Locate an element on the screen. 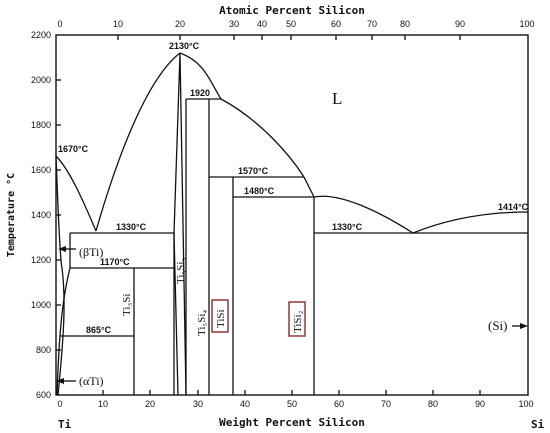  y-axis-title: Temperature °C is located at coordinates (11, 215).